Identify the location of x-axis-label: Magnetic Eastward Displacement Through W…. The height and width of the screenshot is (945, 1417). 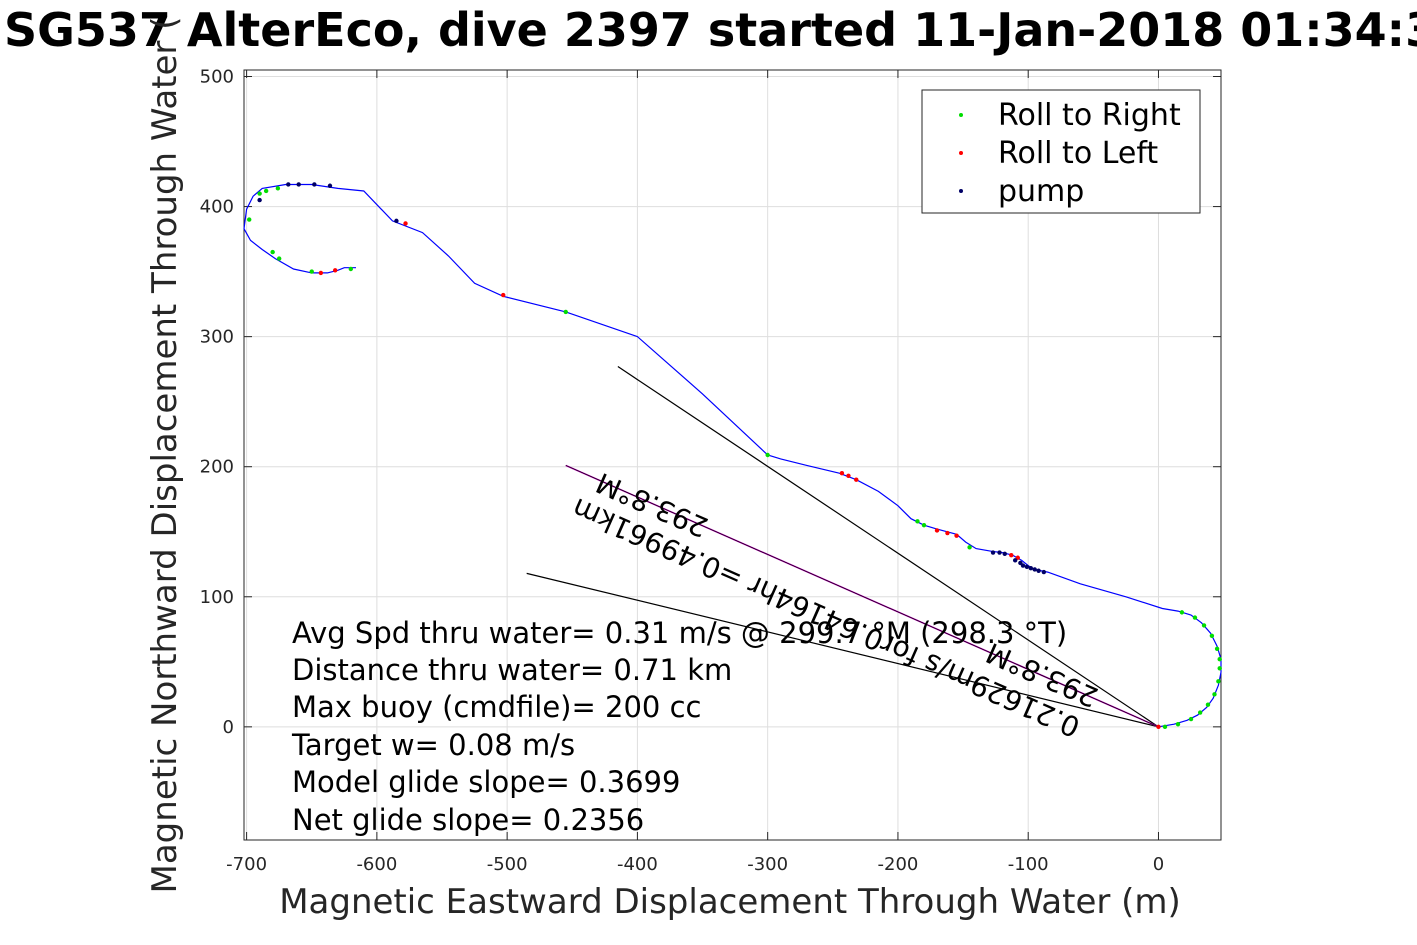
(730, 902).